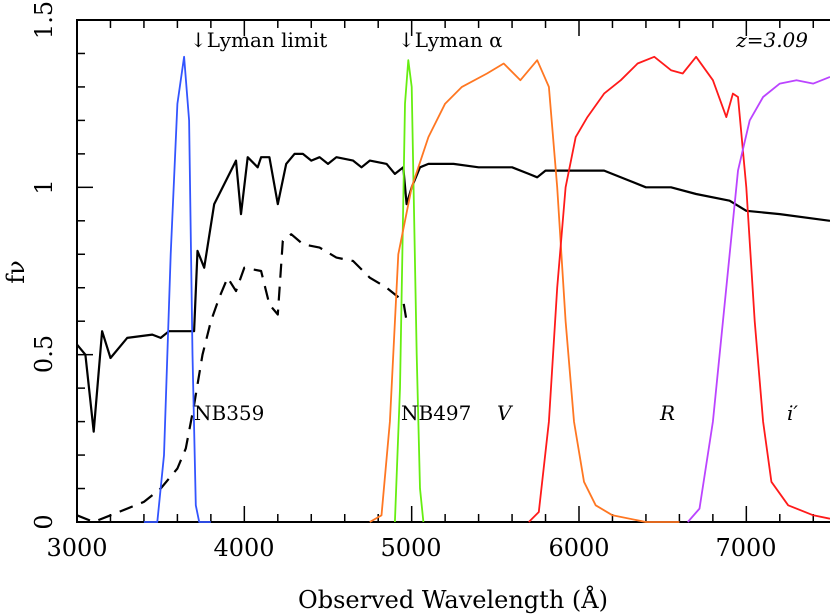  Describe the element at coordinates (450, 40) in the screenshot. I see `lyman-alpha-annotation: ↓Lyman α` at that location.